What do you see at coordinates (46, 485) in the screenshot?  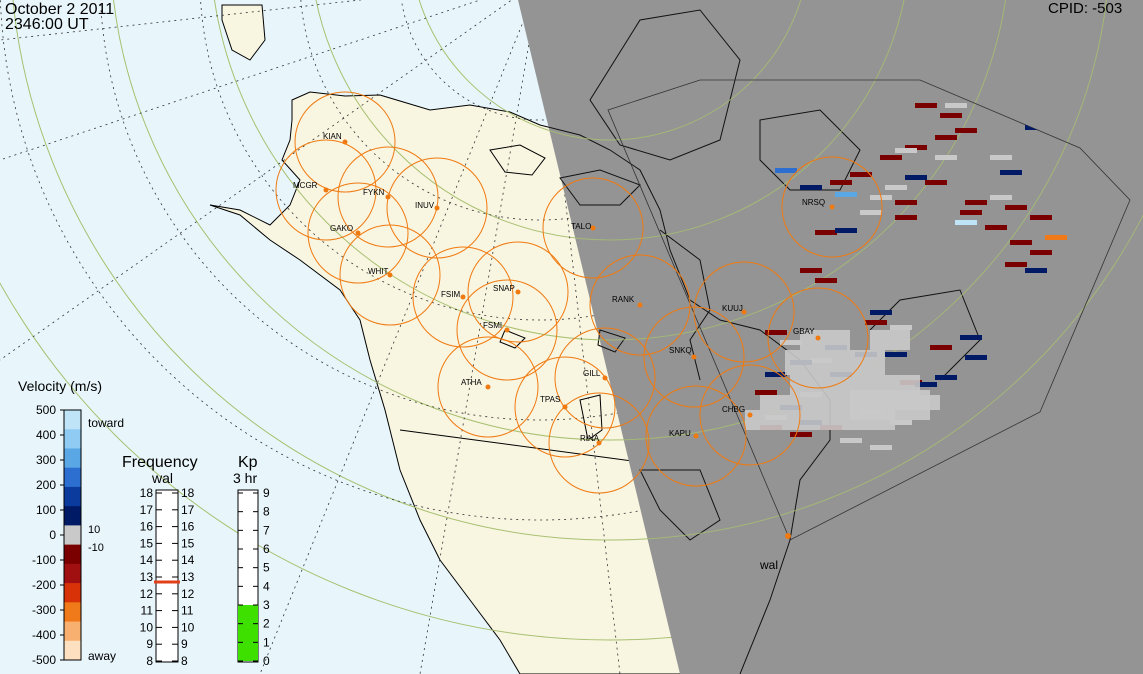 I see `velocity-tick-label: 200` at bounding box center [46, 485].